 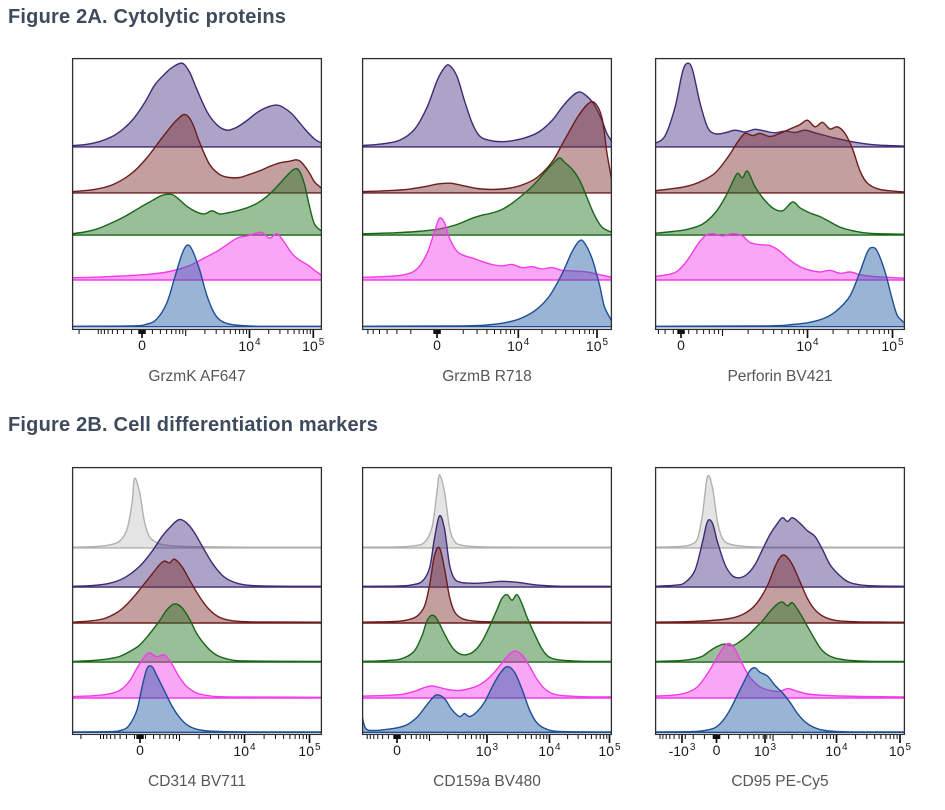 I want to click on axis-label-cd95-pe-cy5: CD95 PE-Cy5, so click(x=780, y=781).